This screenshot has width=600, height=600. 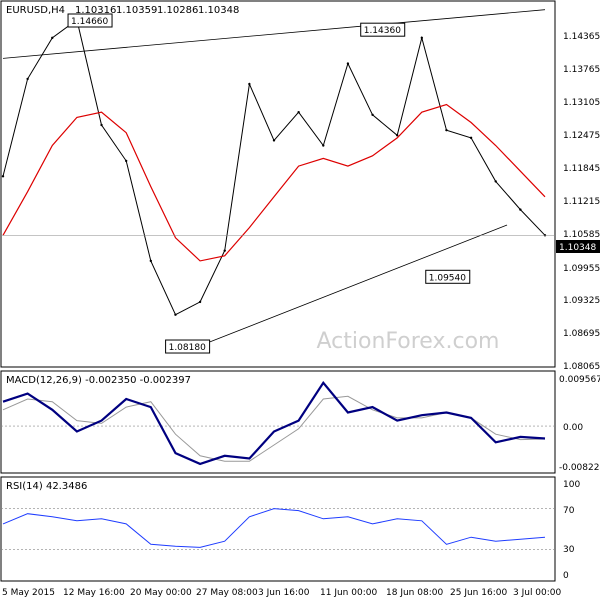 What do you see at coordinates (579, 380) in the screenshot?
I see `macd-tick-0: 0.009567` at bounding box center [579, 380].